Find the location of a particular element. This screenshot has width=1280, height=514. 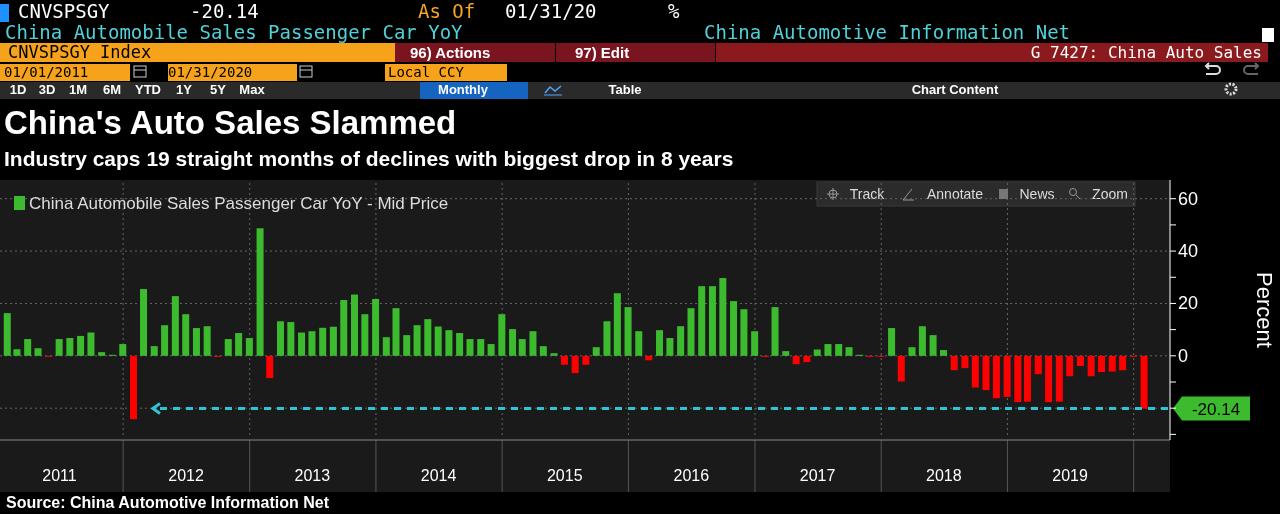

y-tick-label: 40 is located at coordinates (1188, 251).